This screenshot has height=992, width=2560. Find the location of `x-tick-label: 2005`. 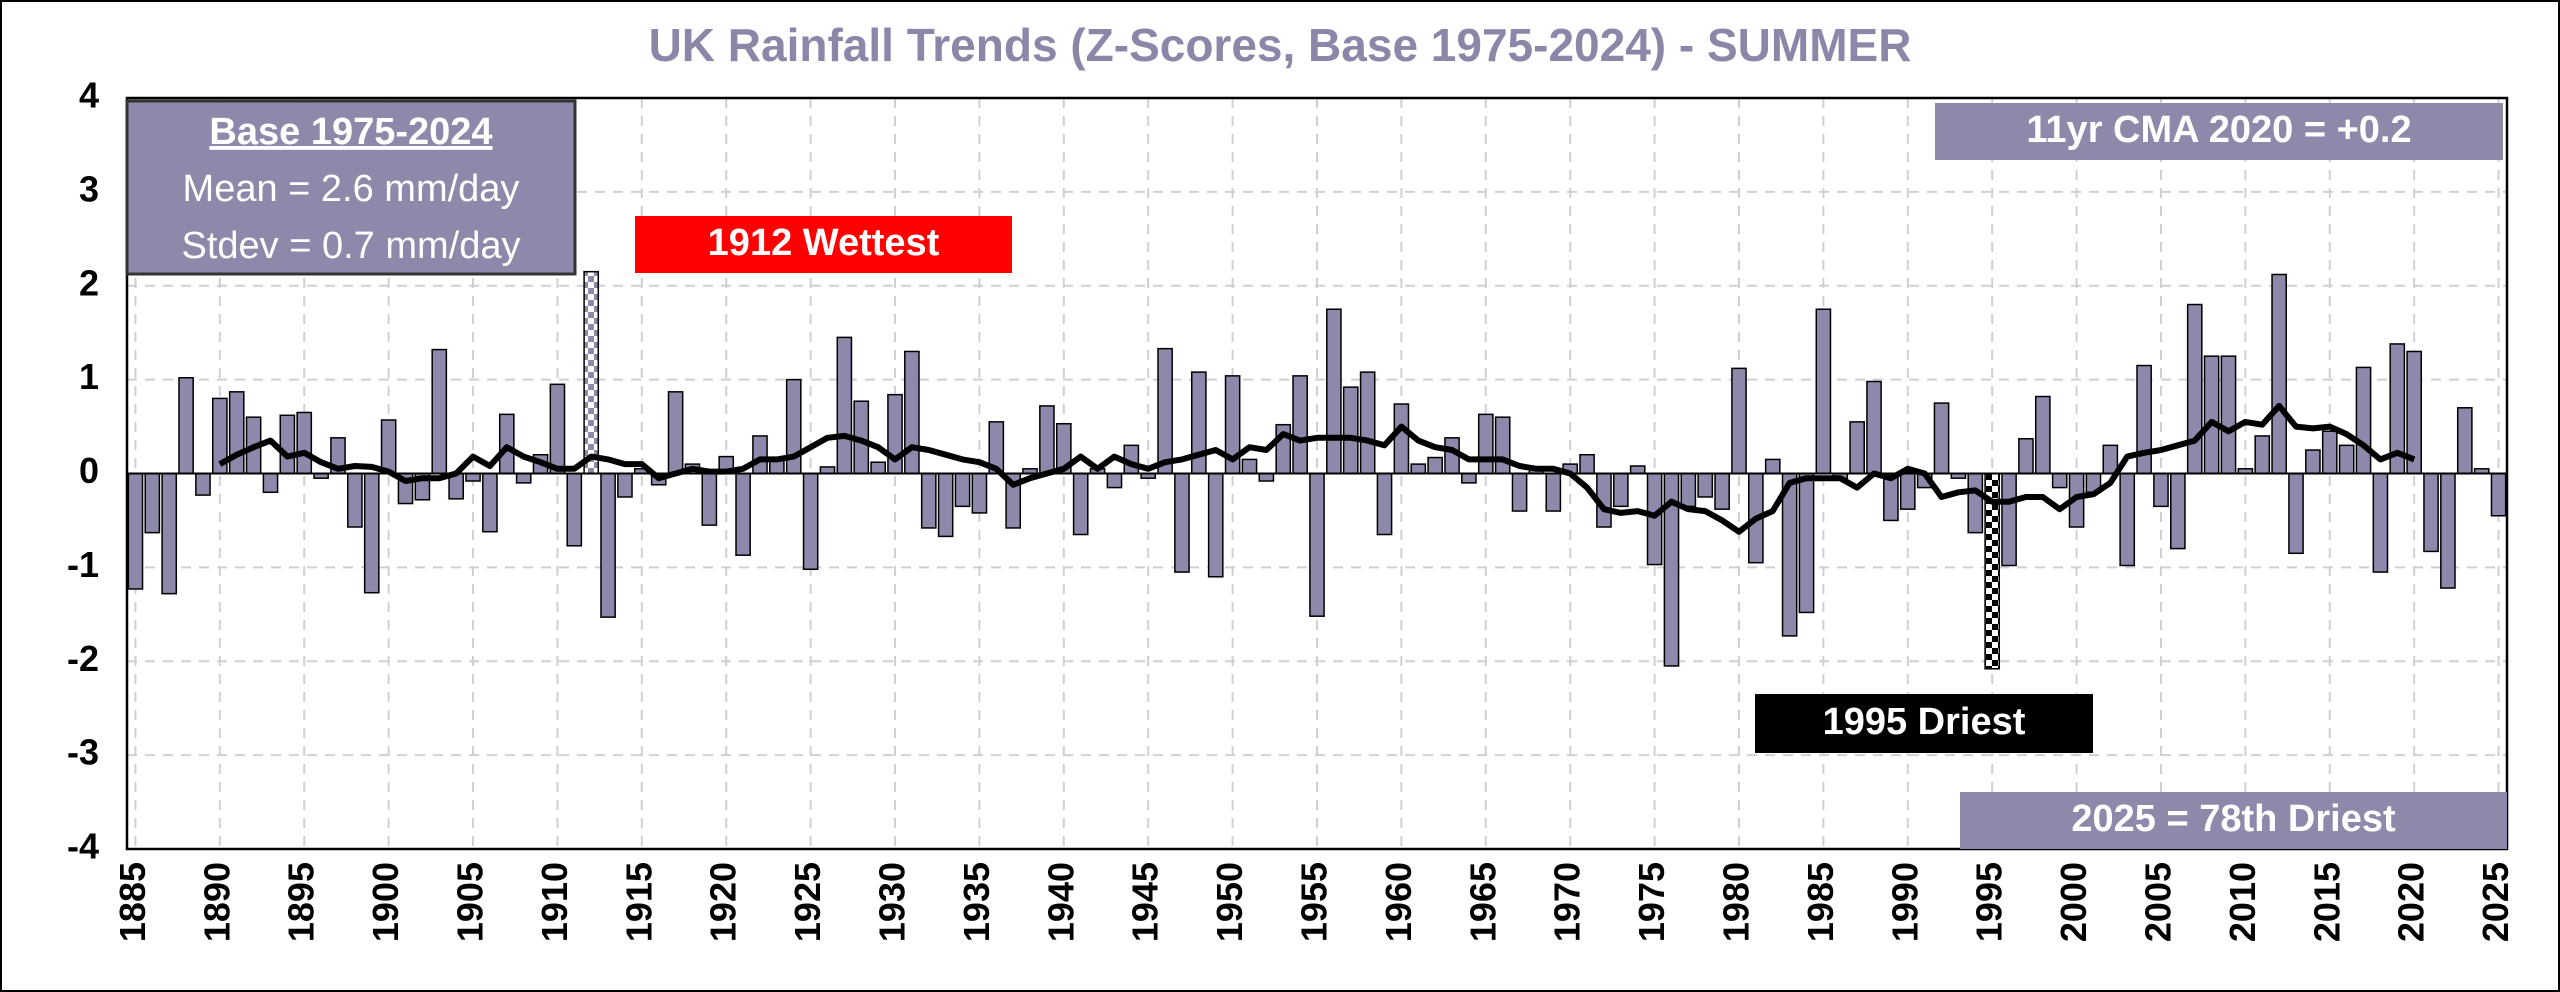

x-tick-label: 2005 is located at coordinates (2157, 902).